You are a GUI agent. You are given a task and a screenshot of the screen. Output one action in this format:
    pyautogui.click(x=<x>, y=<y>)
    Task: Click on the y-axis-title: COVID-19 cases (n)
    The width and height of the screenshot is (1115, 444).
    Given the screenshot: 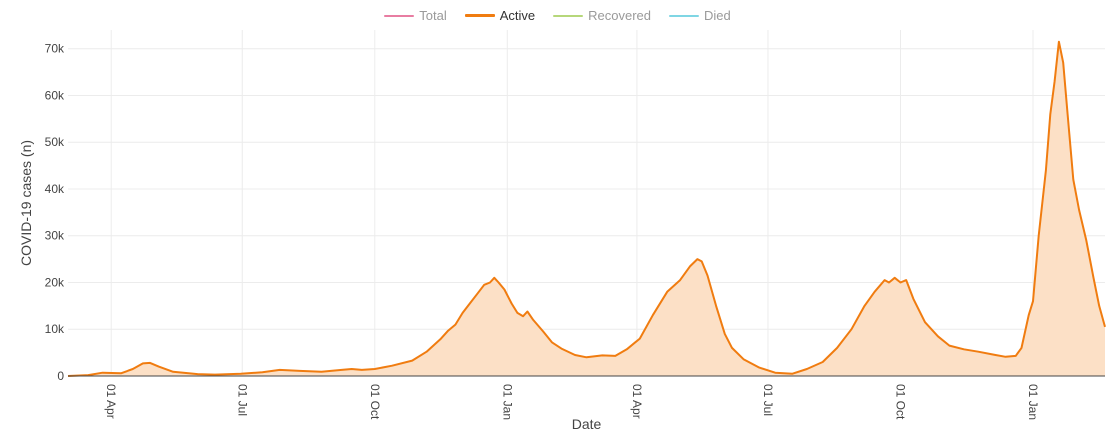 What is the action you would take?
    pyautogui.click(x=26, y=203)
    